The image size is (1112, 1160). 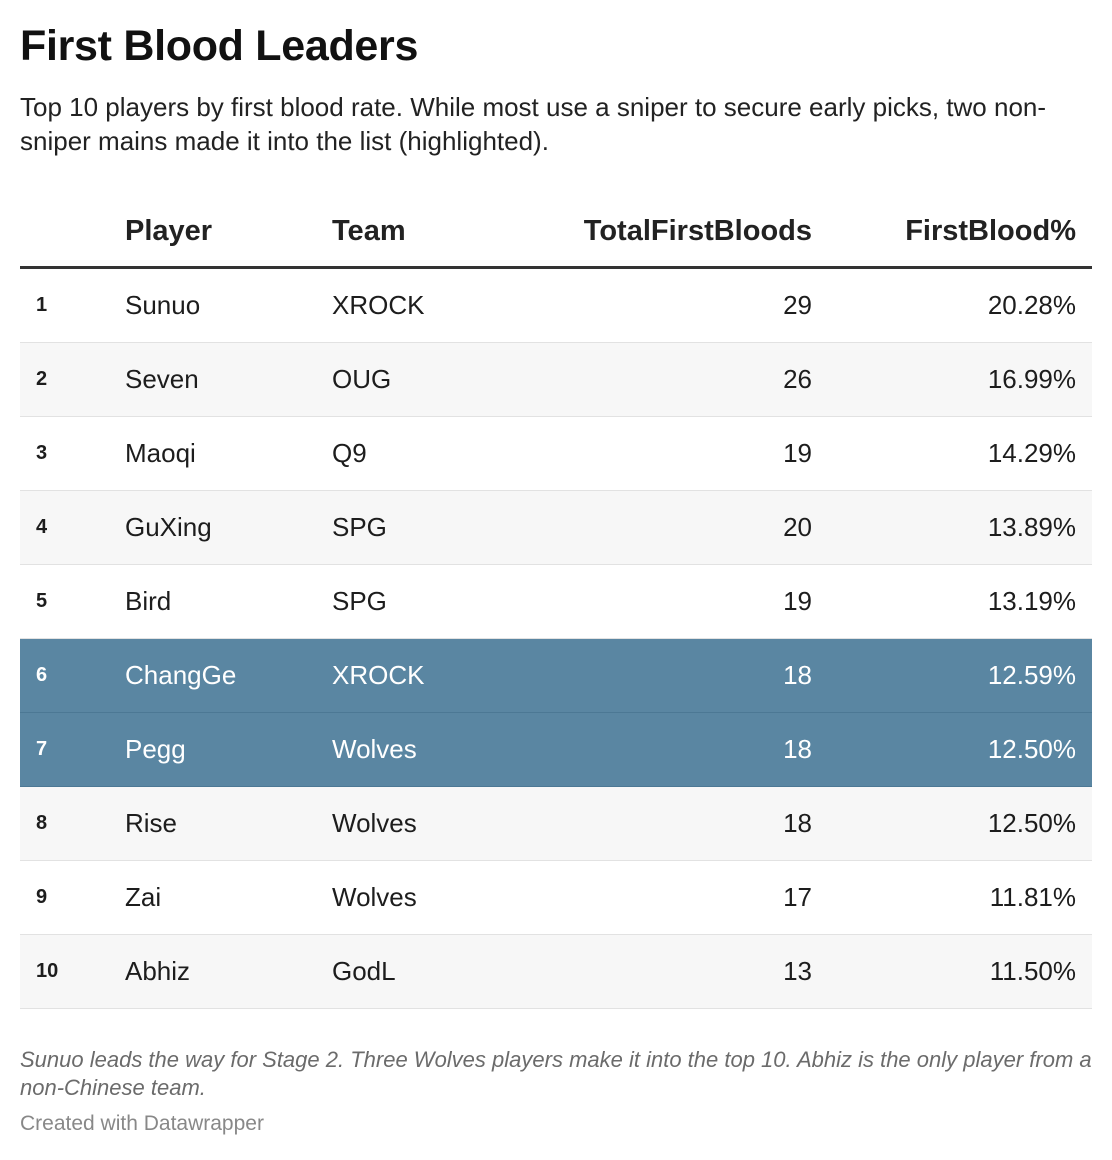 What do you see at coordinates (72, 897) in the screenshot?
I see `rank-cell: 9` at bounding box center [72, 897].